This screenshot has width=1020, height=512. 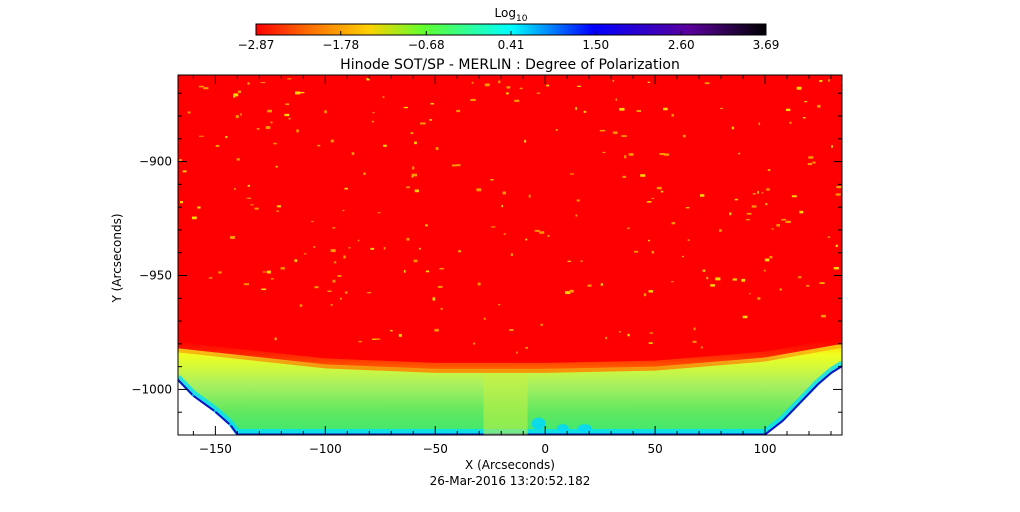 What do you see at coordinates (215, 449) in the screenshot?
I see `x-tick-label: −150` at bounding box center [215, 449].